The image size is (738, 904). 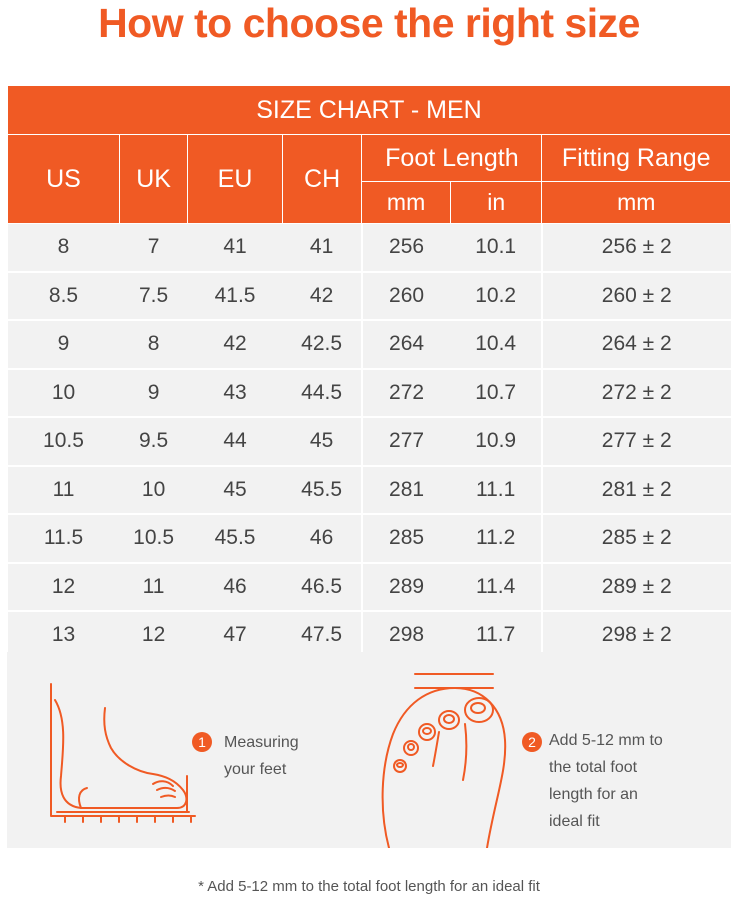 What do you see at coordinates (322, 490) in the screenshot?
I see `cell-ch: 45.5` at bounding box center [322, 490].